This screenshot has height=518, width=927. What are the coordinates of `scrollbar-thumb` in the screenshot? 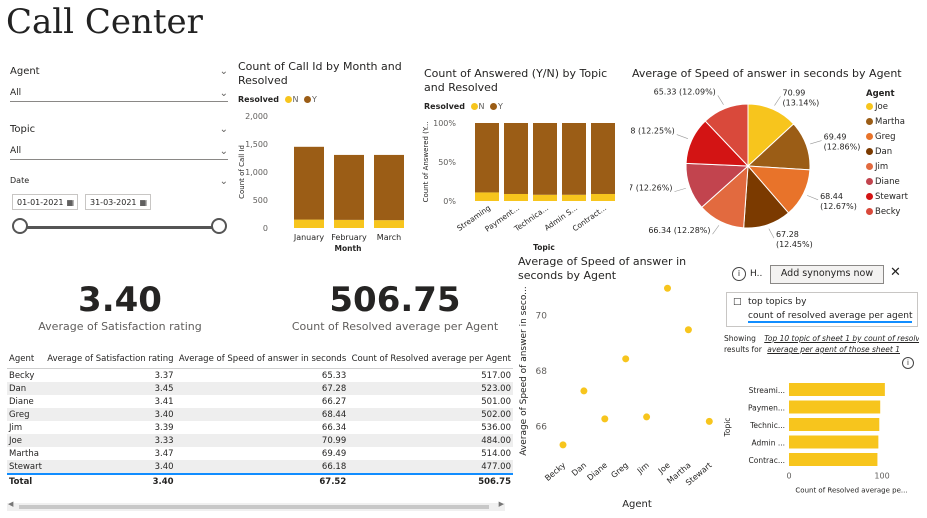 It's located at (254, 507).